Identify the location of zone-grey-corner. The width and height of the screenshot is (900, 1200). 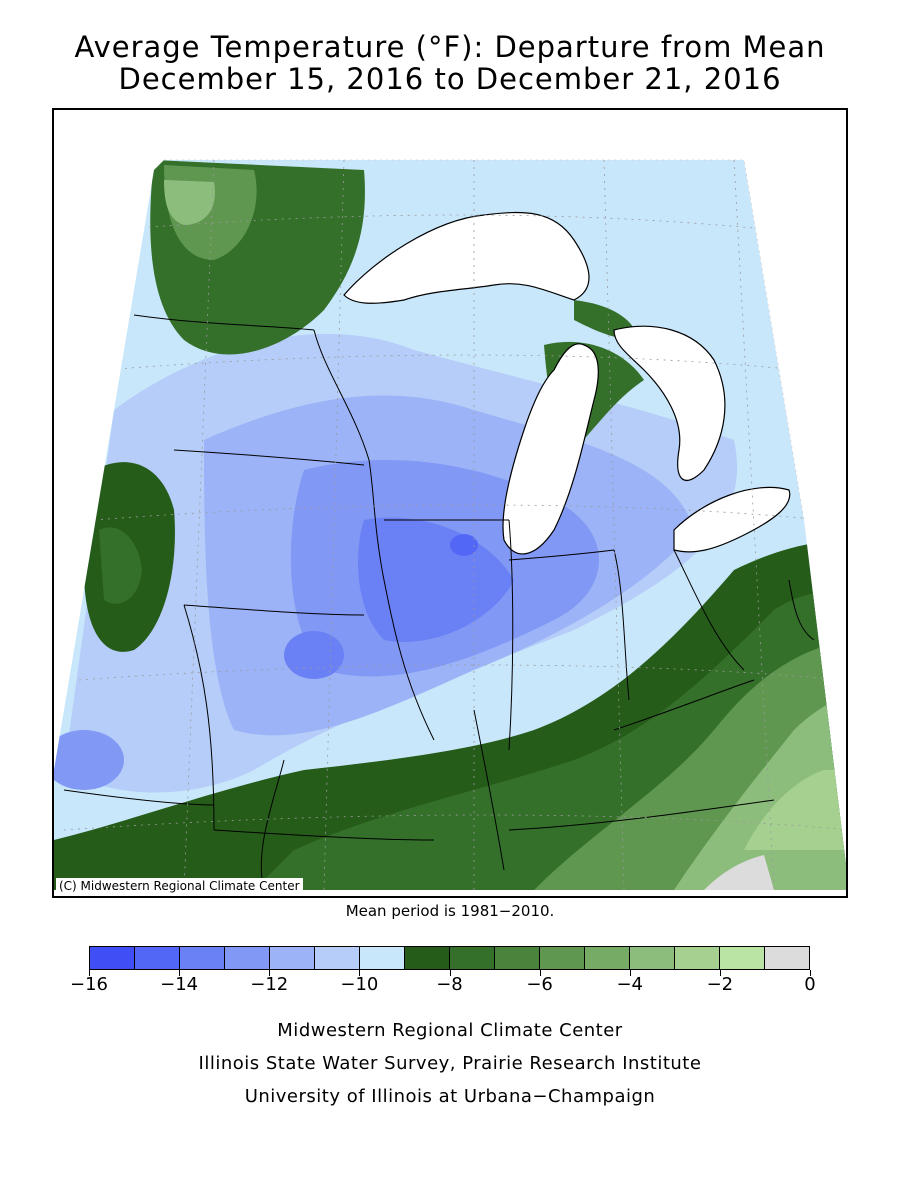
(739, 872).